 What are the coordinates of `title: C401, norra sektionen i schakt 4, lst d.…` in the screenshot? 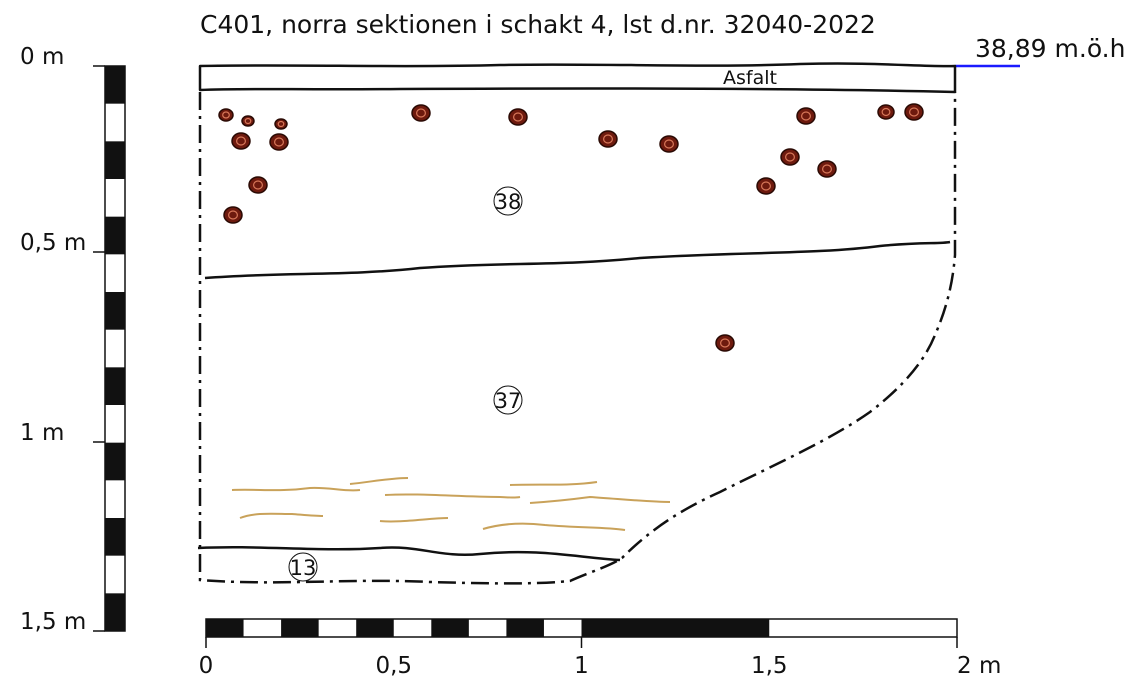 It's located at (538, 24).